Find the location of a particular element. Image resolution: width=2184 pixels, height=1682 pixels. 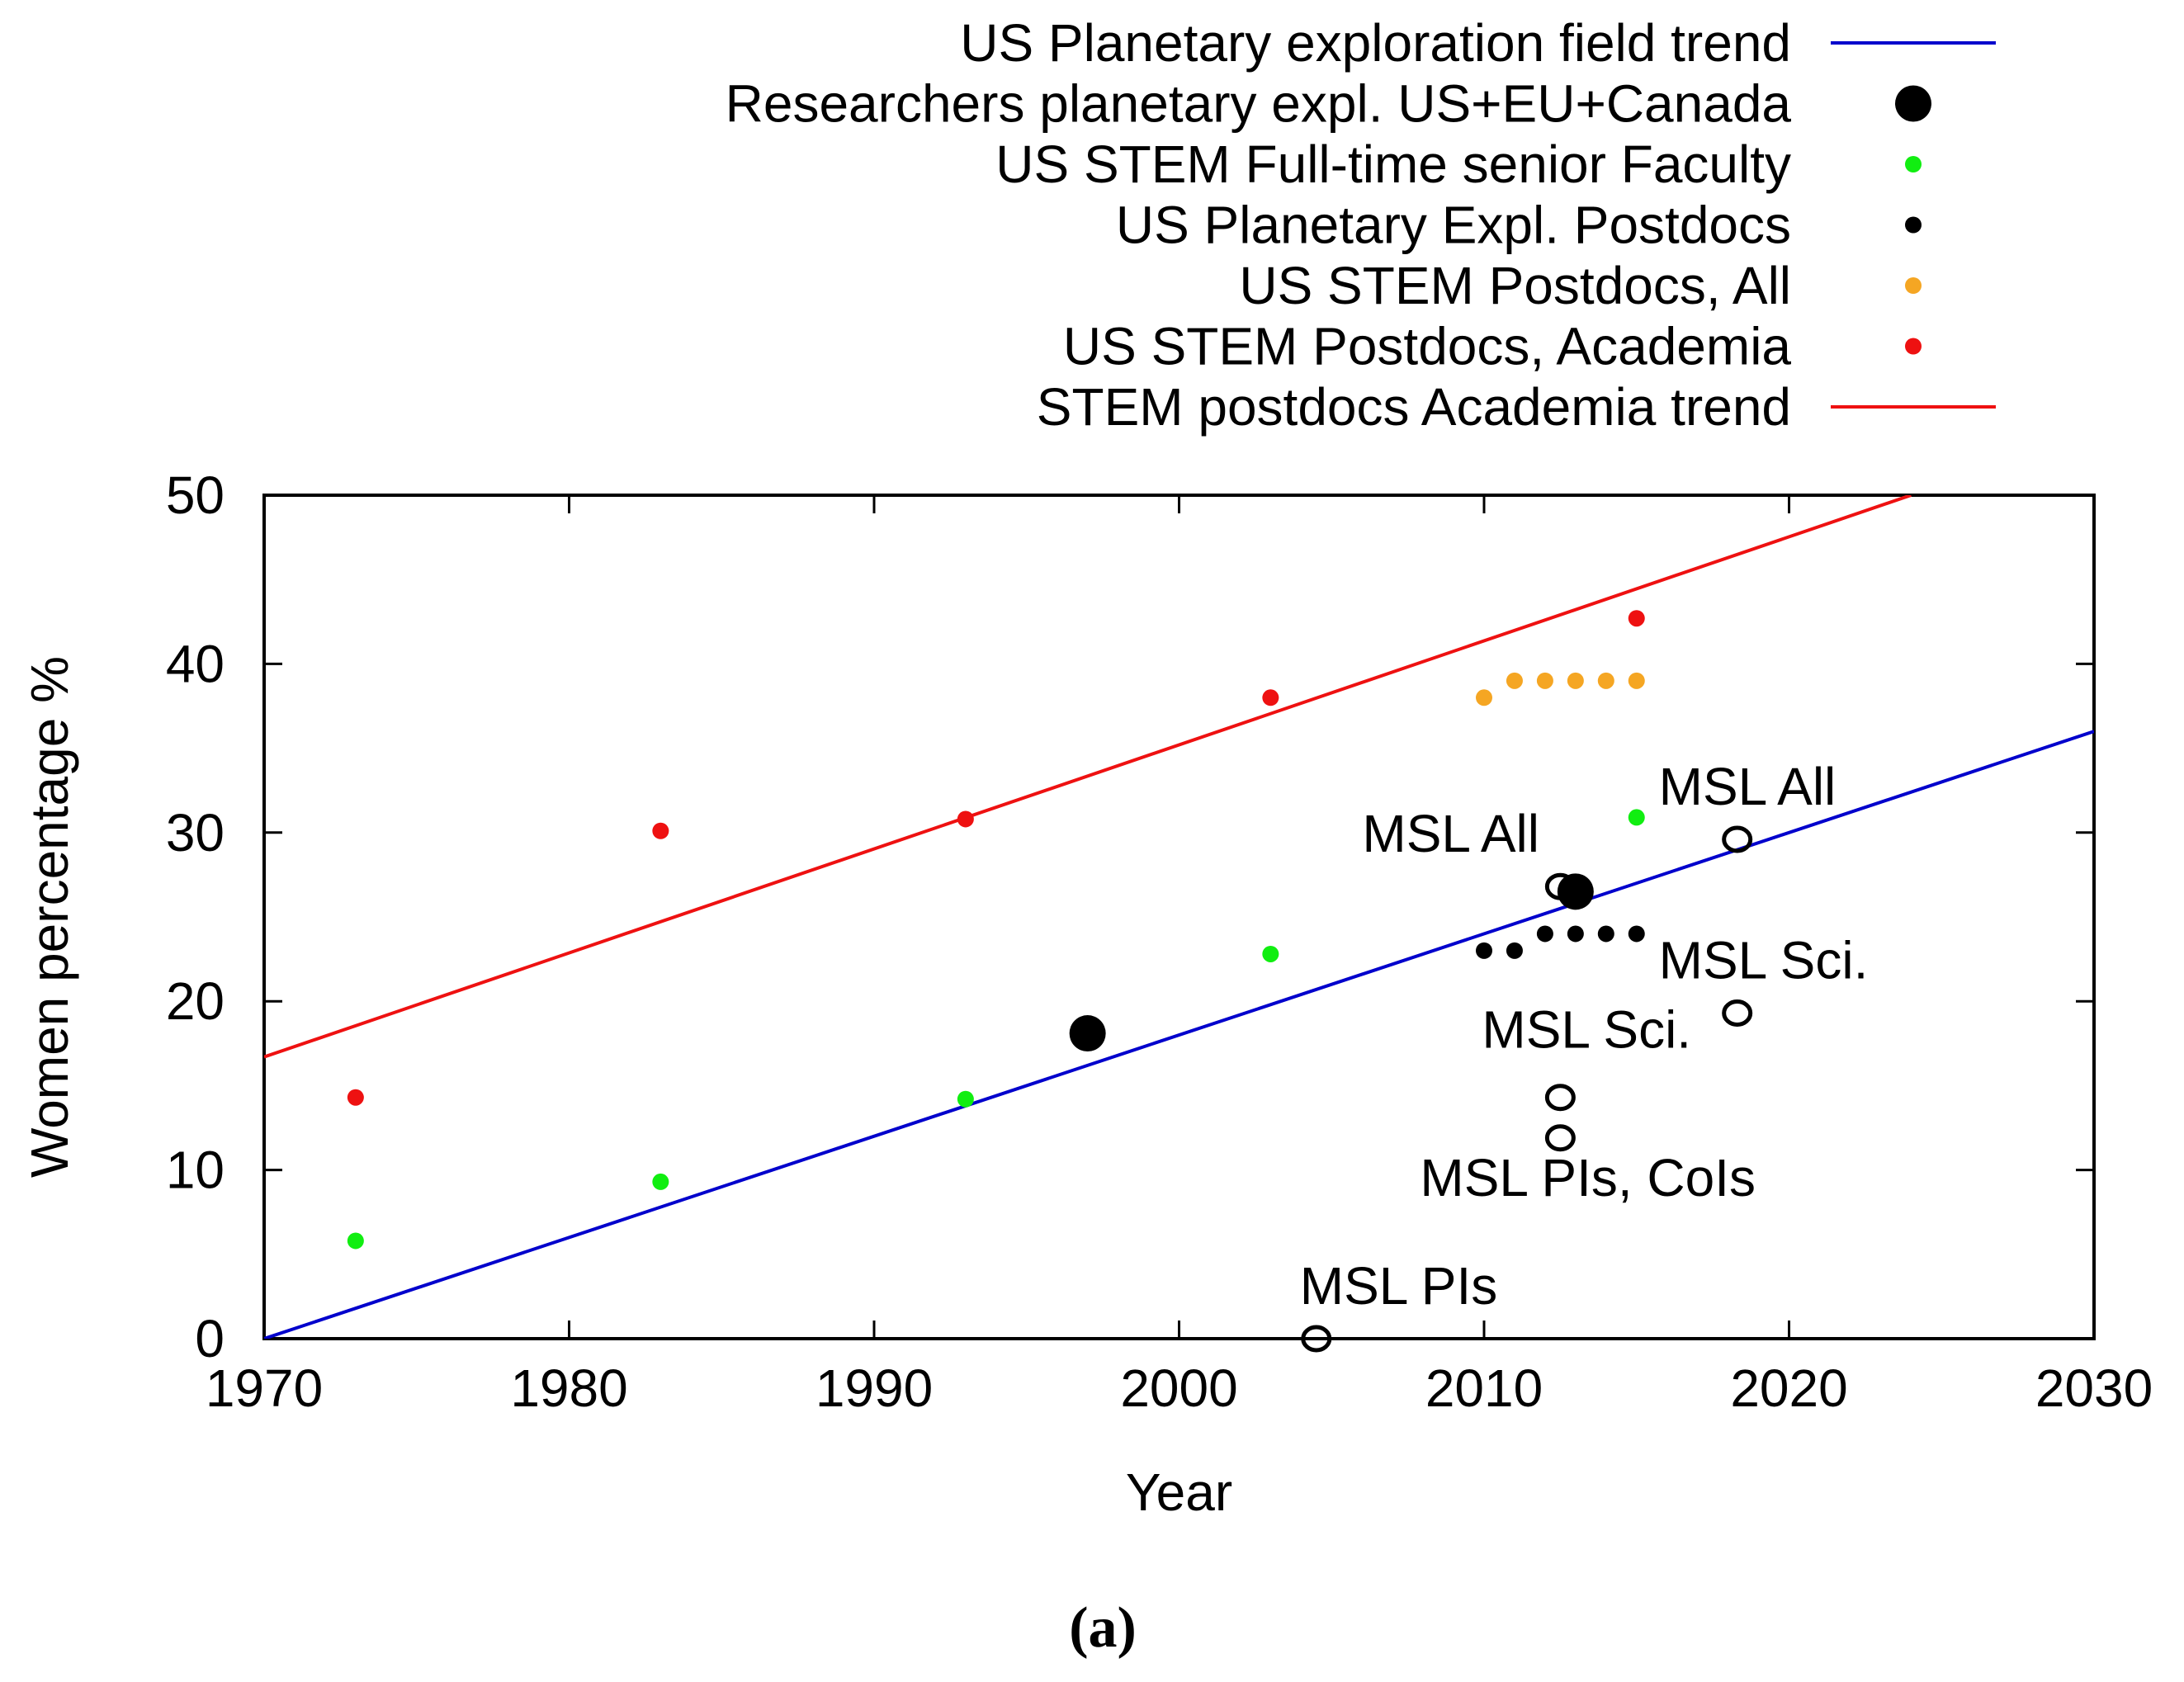

legend-label: STEM postdocs Academia trend is located at coordinates (1414, 407).